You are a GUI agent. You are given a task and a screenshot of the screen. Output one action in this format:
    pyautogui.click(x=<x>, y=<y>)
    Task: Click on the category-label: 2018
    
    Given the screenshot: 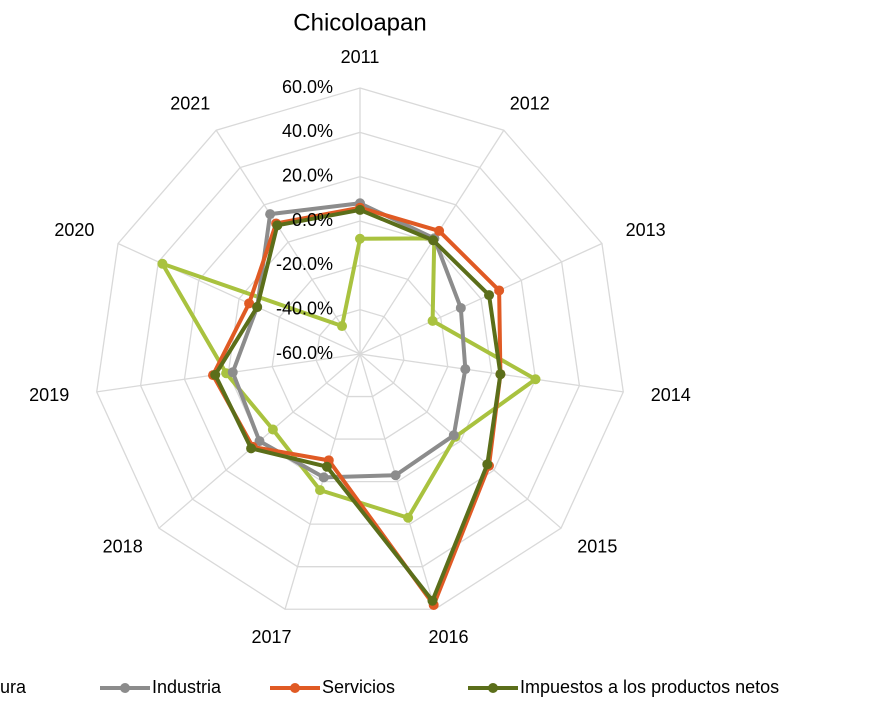 What is the action you would take?
    pyautogui.click(x=123, y=547)
    